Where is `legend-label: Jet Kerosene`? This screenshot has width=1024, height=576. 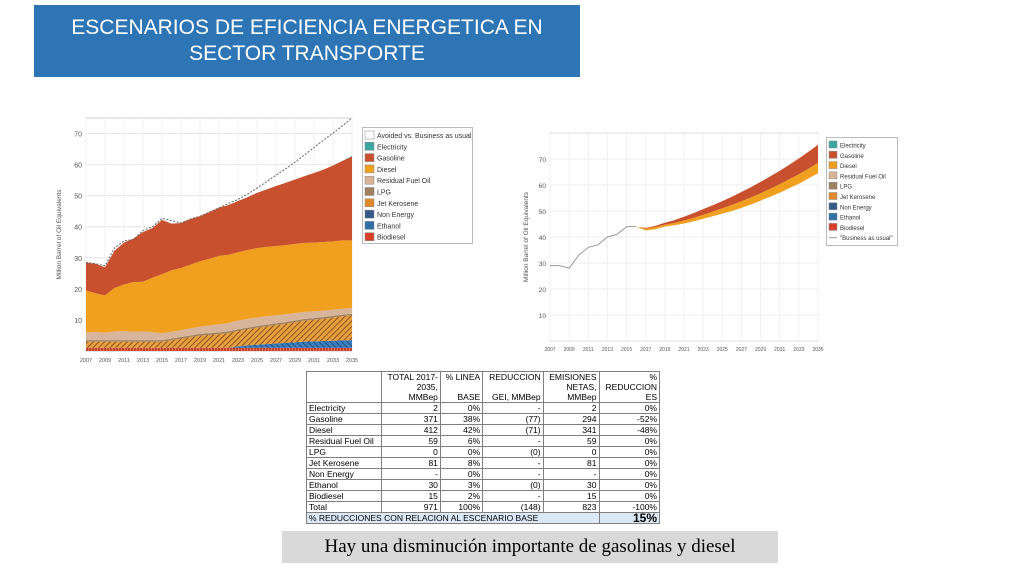 legend-label: Jet Kerosene is located at coordinates (858, 198).